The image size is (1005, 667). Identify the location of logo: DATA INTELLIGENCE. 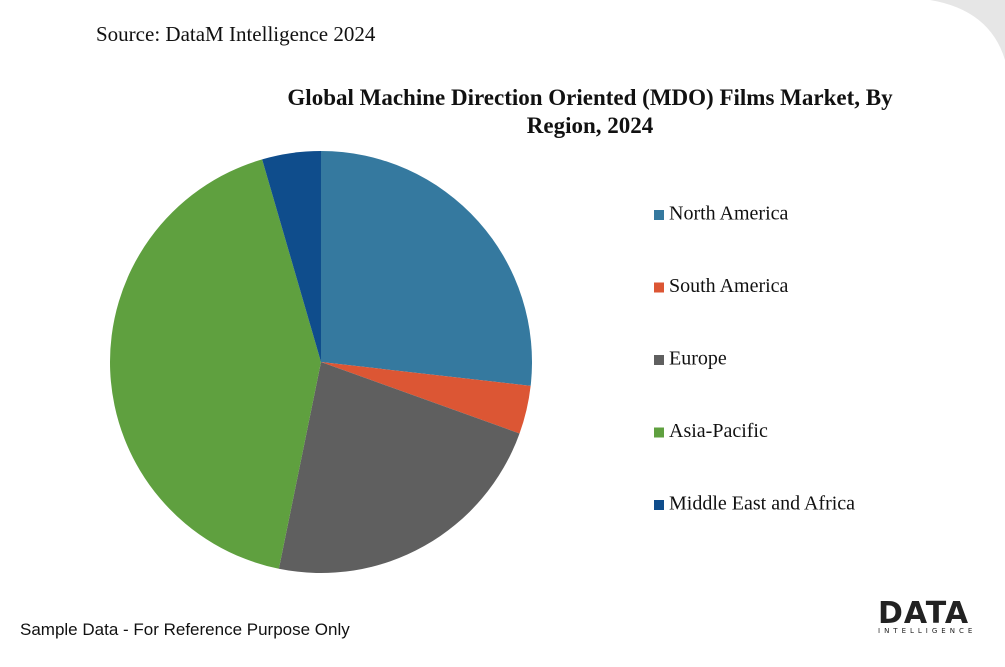
(927, 615).